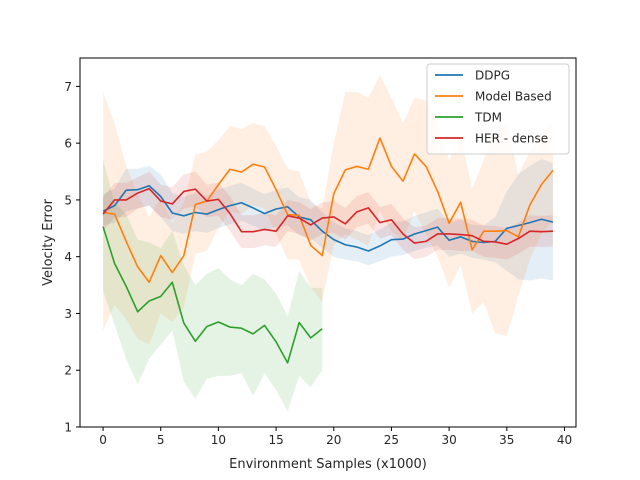 The width and height of the screenshot is (640, 480). What do you see at coordinates (103, 440) in the screenshot?
I see `x-tick-label: 0` at bounding box center [103, 440].